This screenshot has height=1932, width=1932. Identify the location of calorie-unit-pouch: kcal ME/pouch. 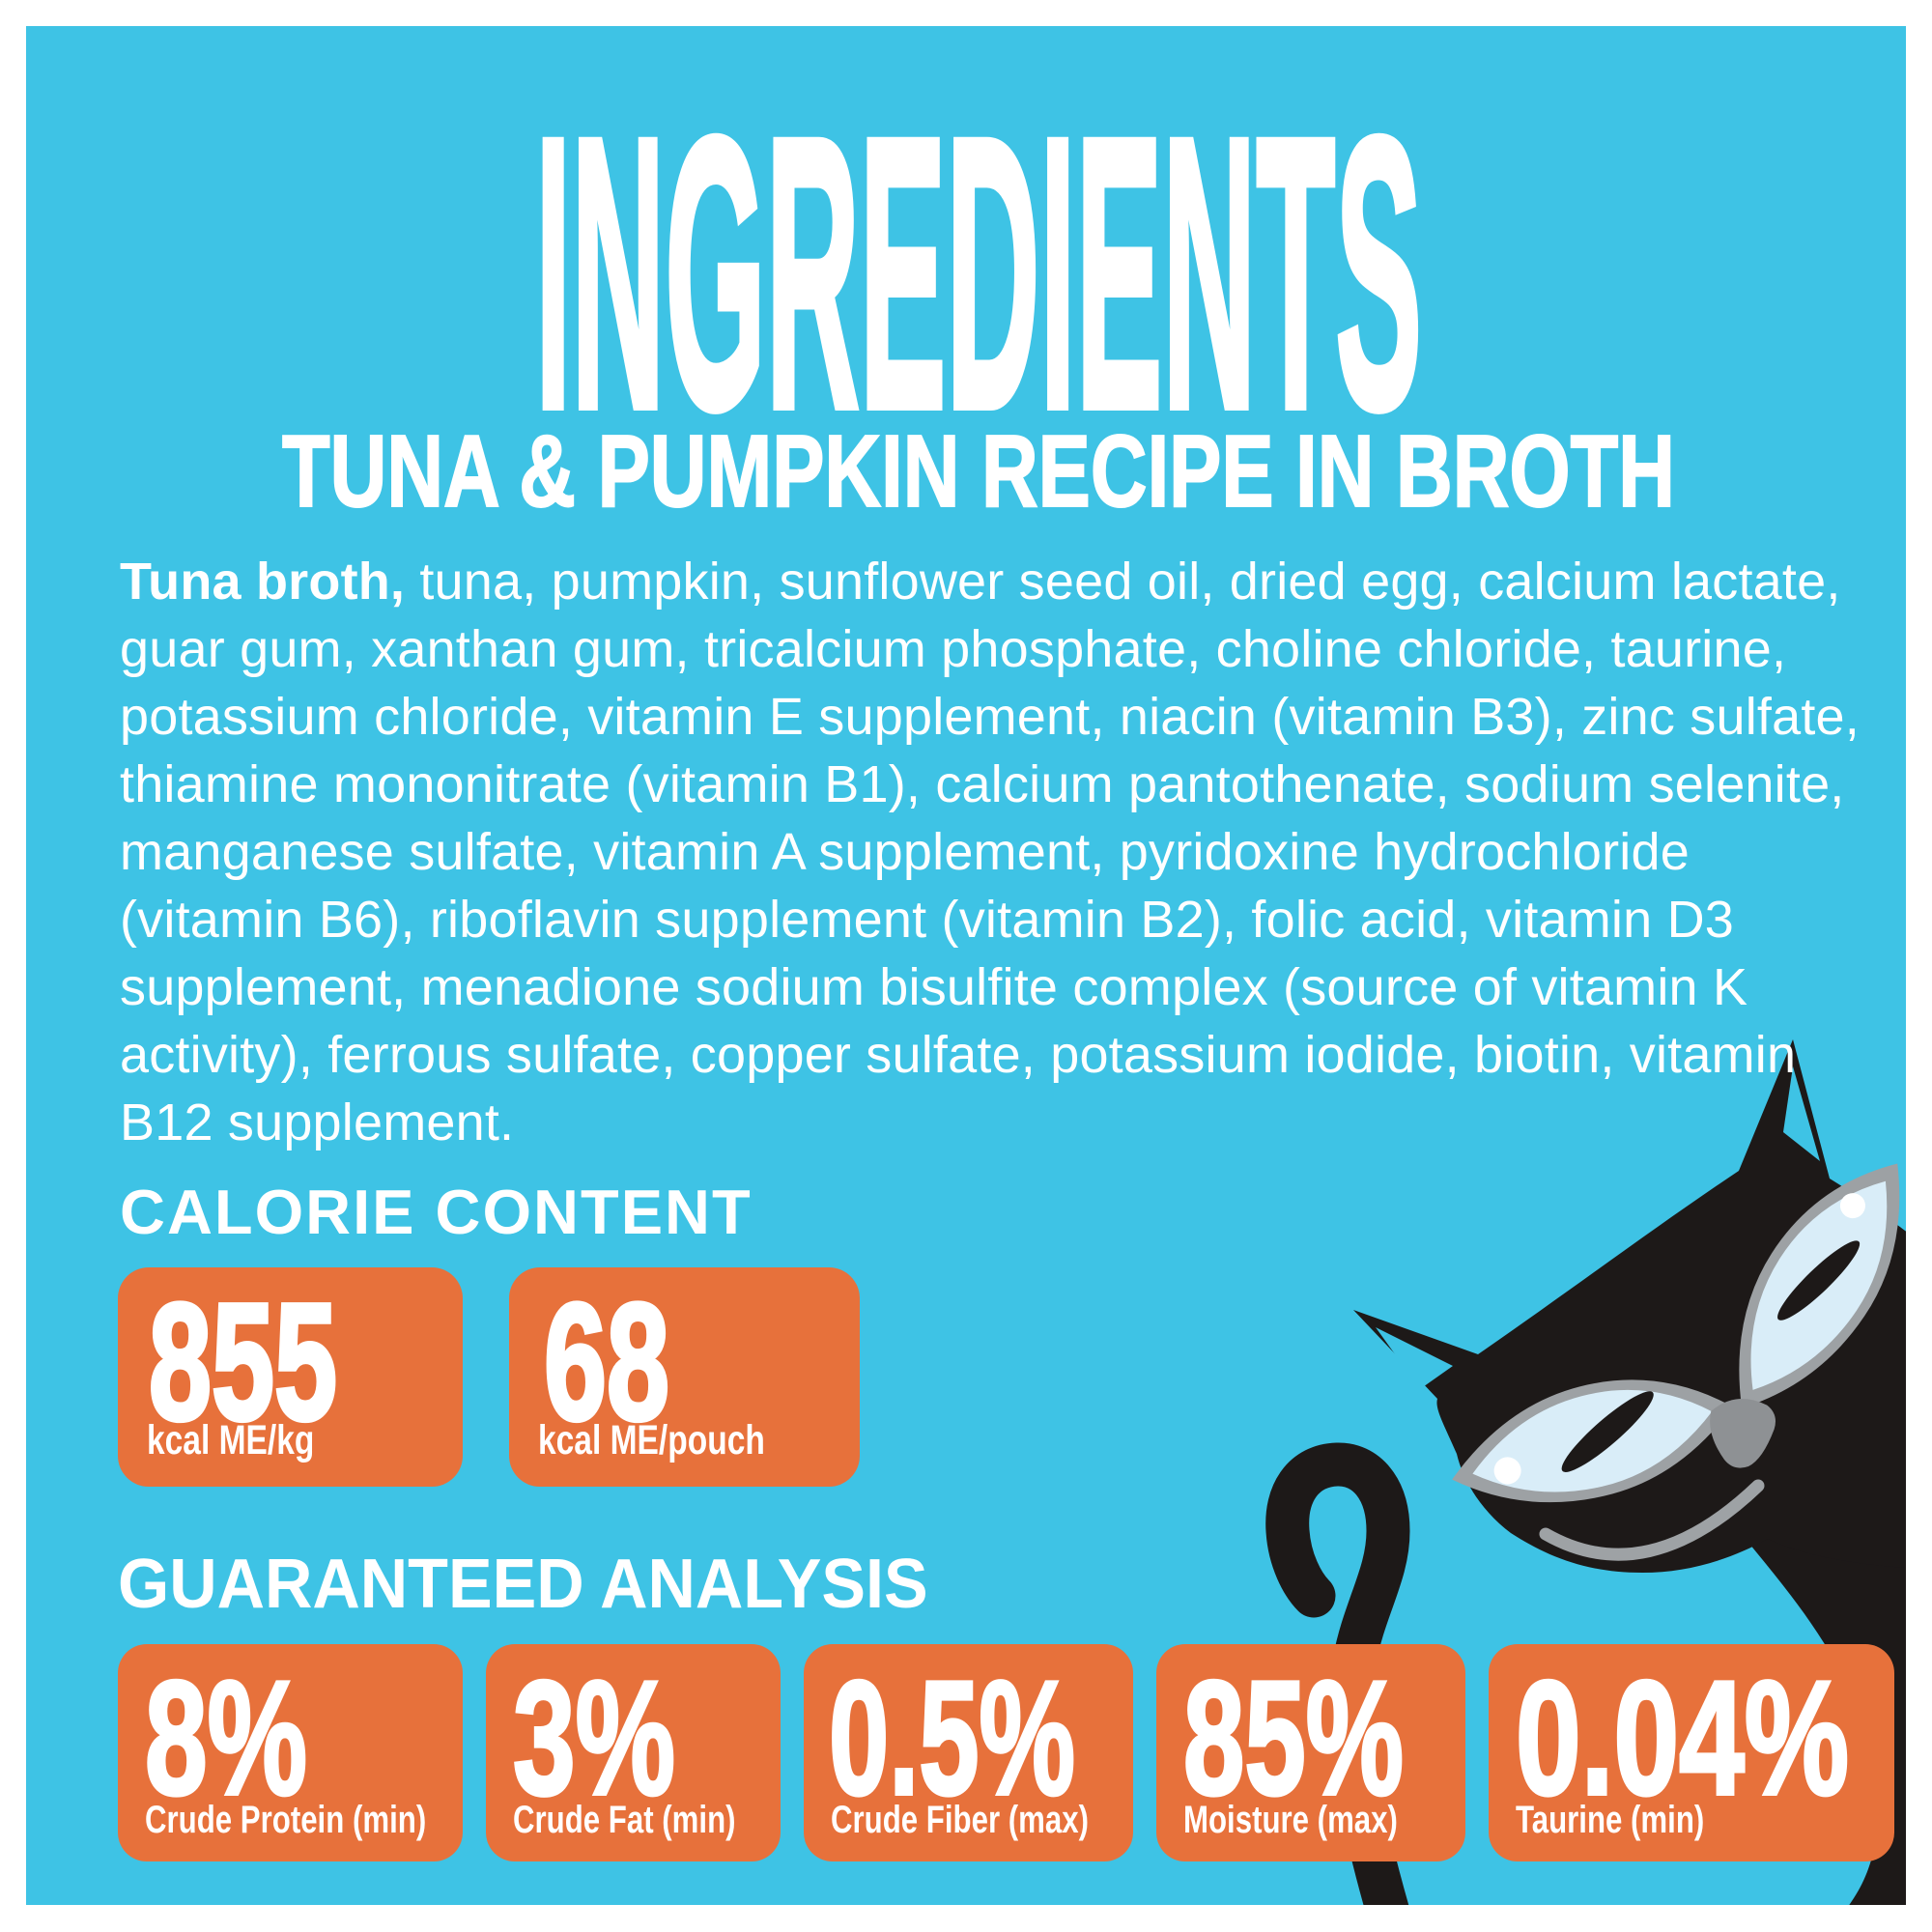
(651, 1440).